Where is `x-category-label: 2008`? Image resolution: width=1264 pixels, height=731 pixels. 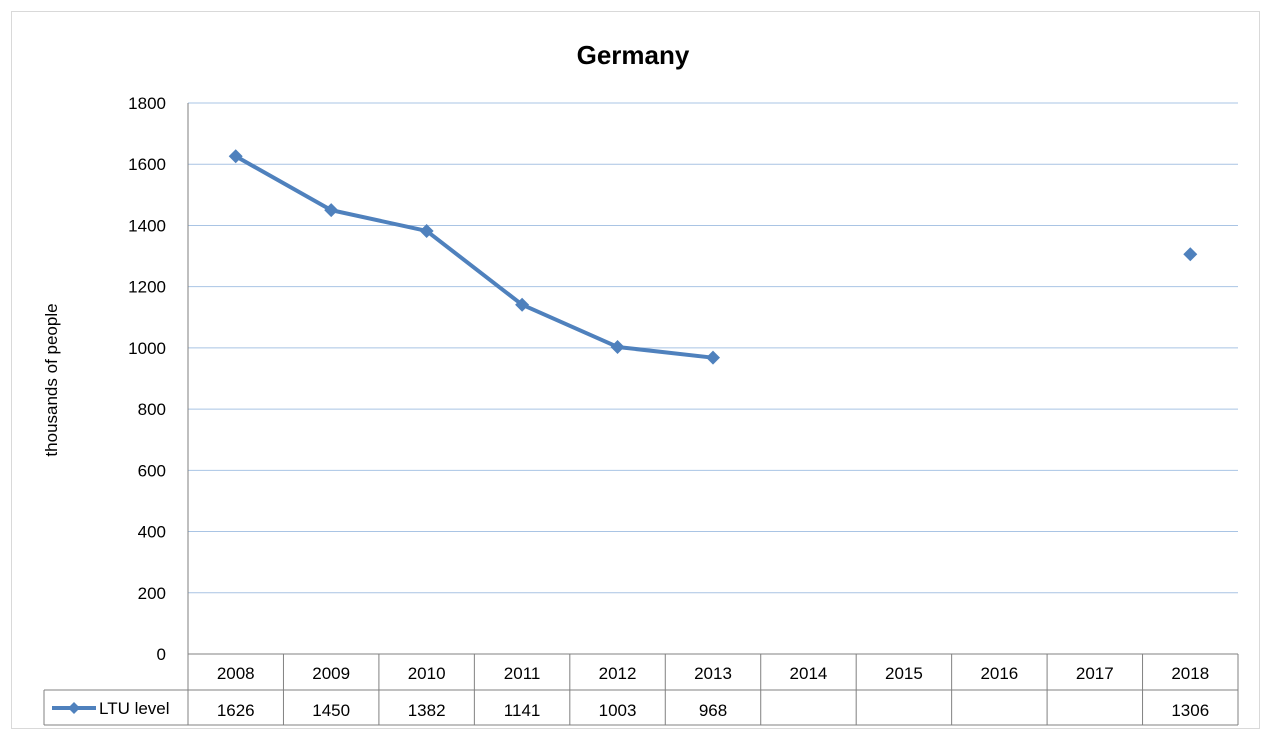
x-category-label: 2008 is located at coordinates (236, 673).